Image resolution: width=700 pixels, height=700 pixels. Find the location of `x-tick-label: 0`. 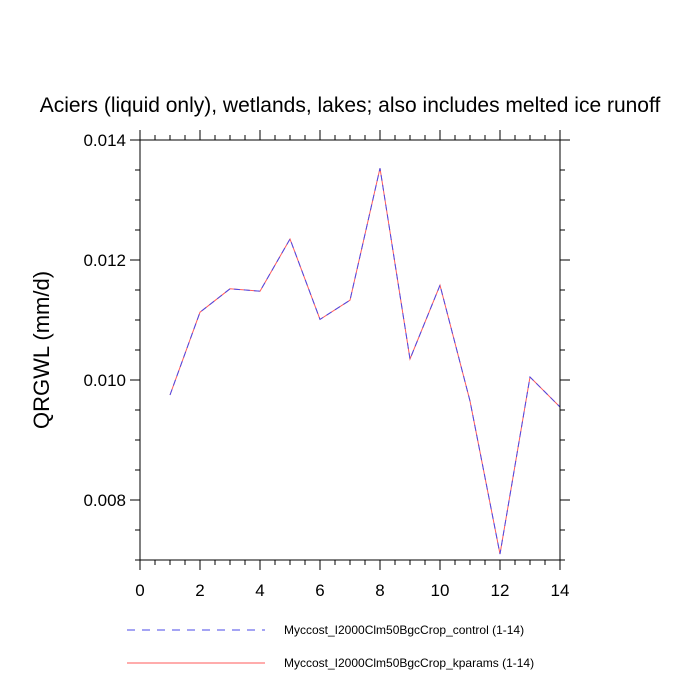

x-tick-label: 0 is located at coordinates (139, 590).